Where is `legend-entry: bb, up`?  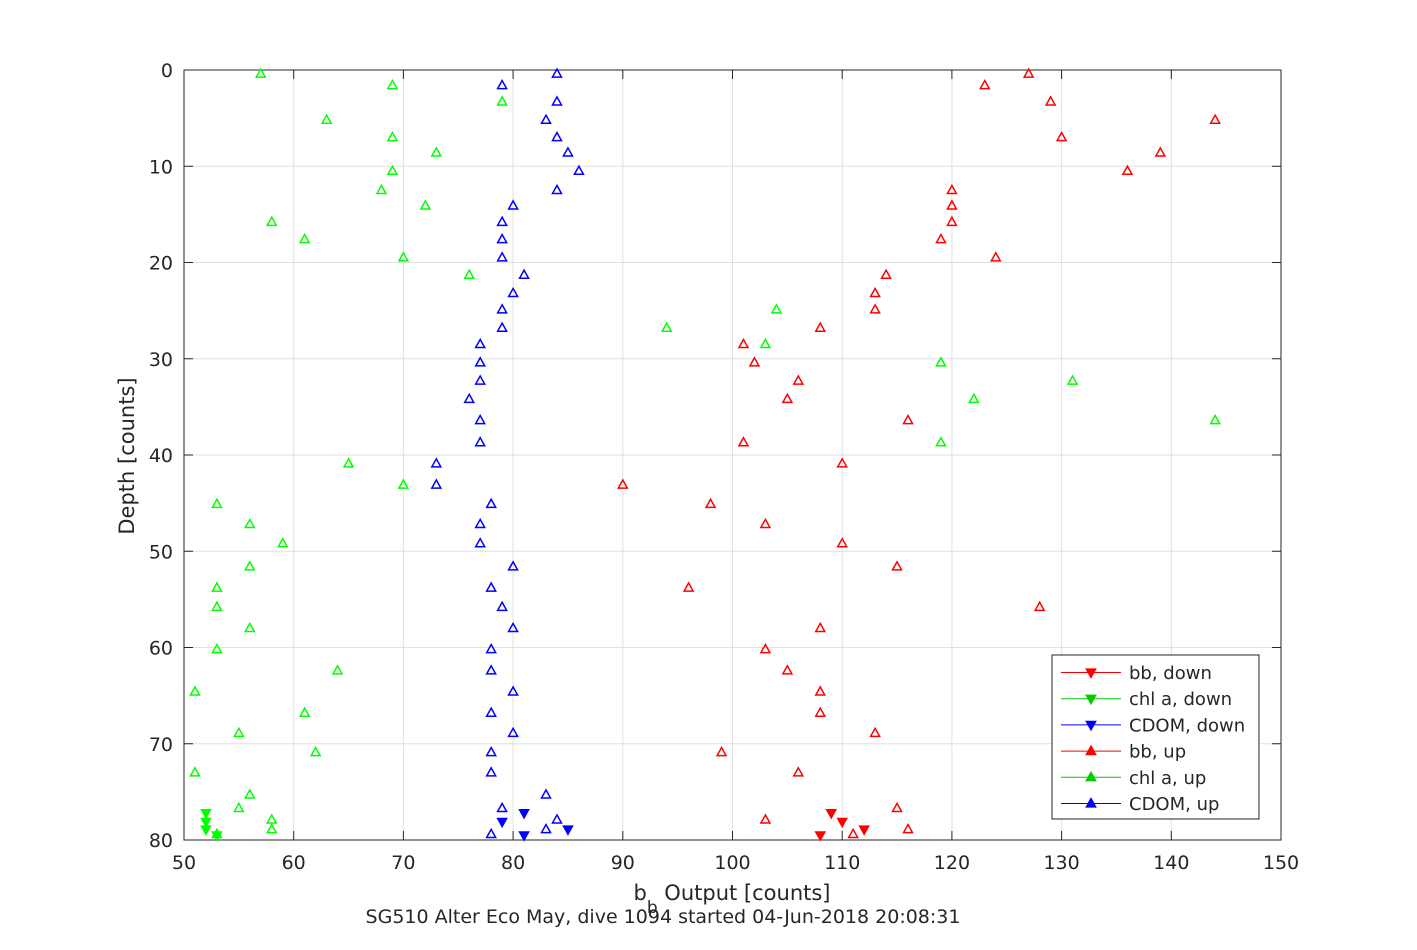 legend-entry: bb, up is located at coordinates (1123, 752).